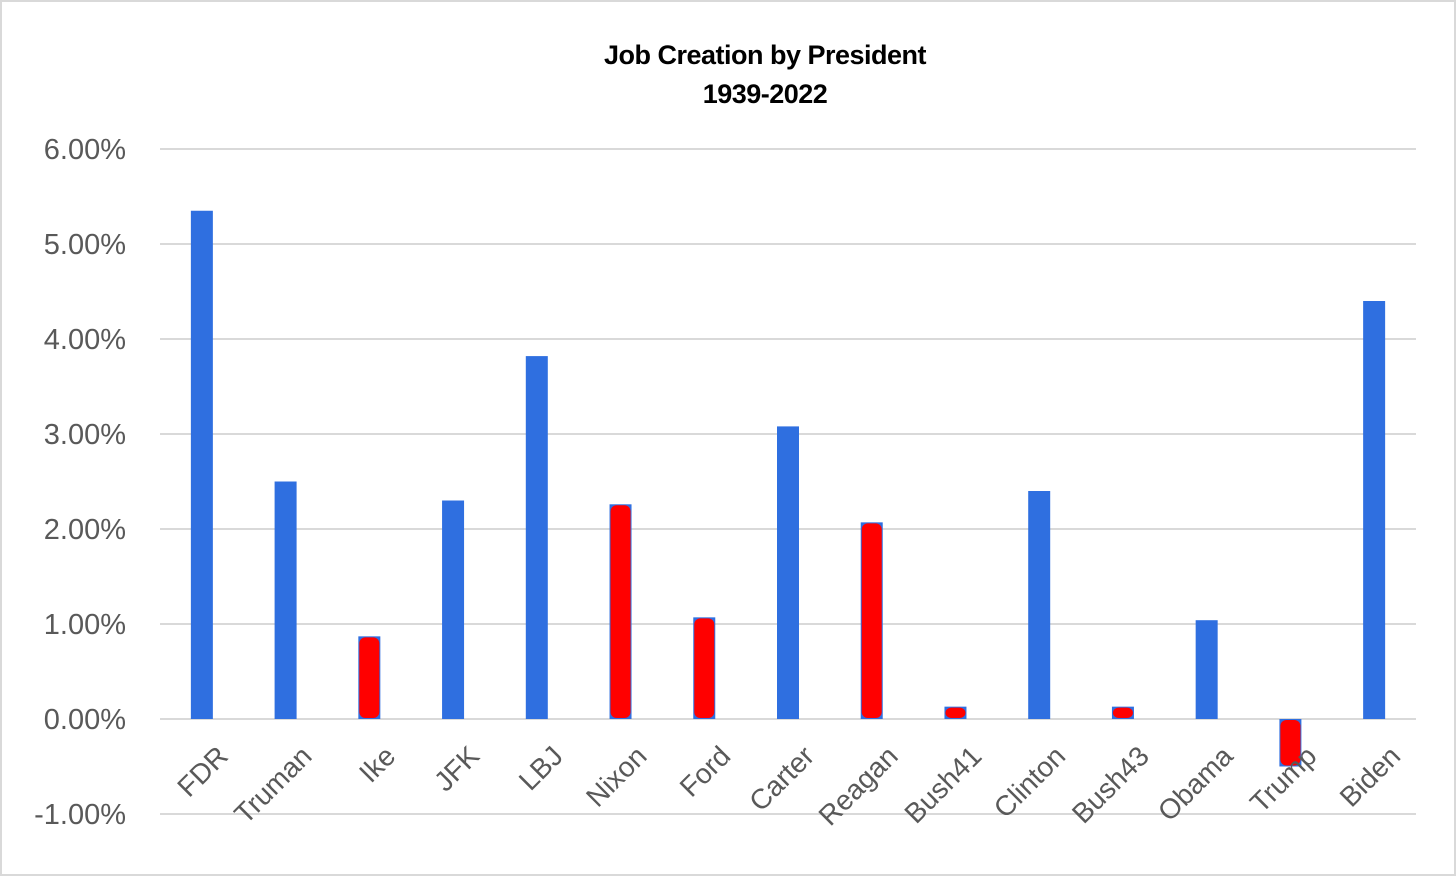 The height and width of the screenshot is (876, 1456). Describe the element at coordinates (788, 572) in the screenshot. I see `bar-carter` at that location.